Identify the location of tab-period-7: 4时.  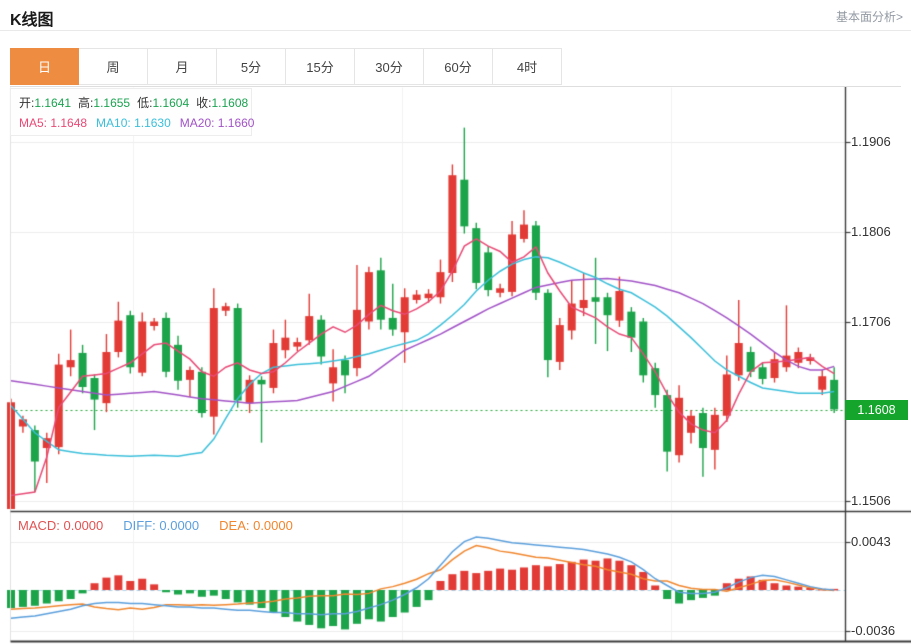
(527, 66).